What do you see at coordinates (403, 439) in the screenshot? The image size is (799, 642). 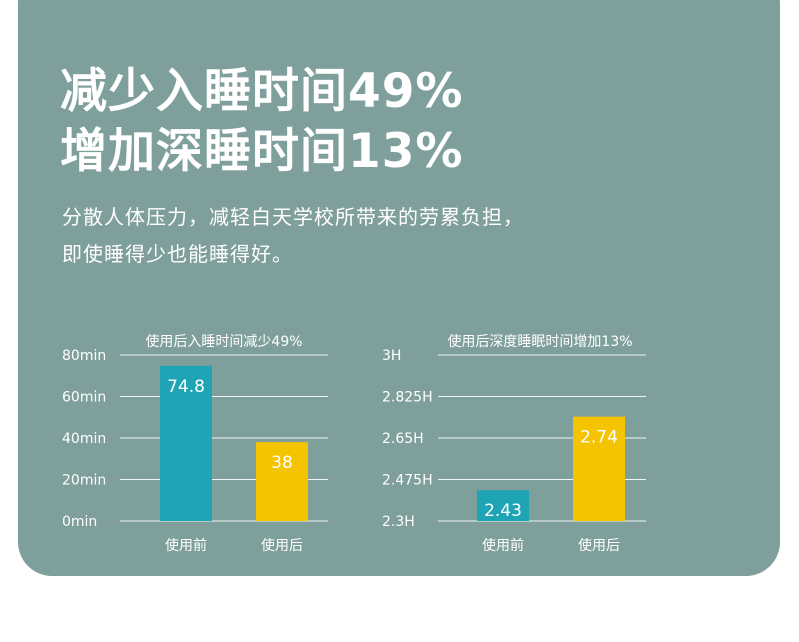 I see `y-tick-label: 2.65H` at bounding box center [403, 439].